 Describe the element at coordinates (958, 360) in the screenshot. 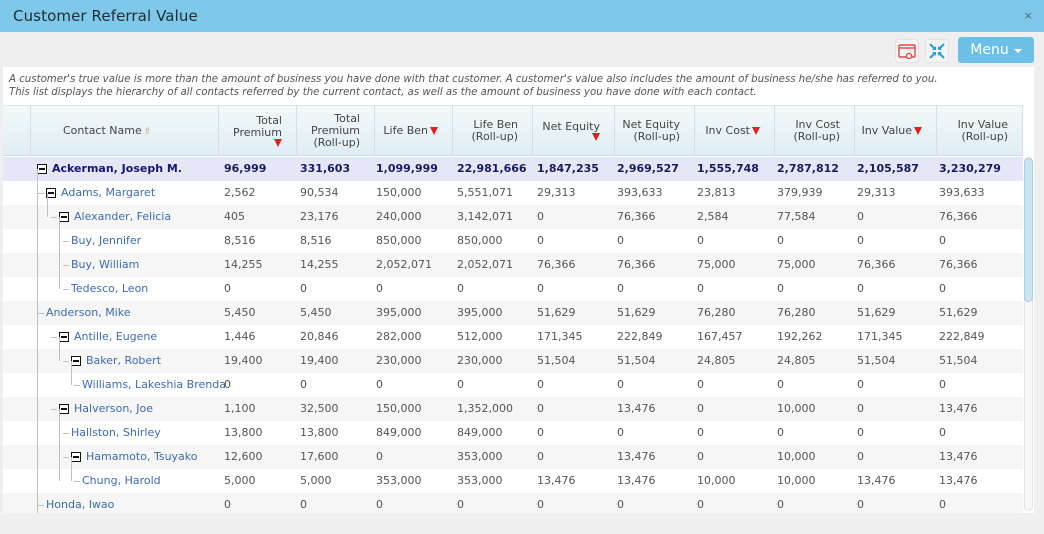

I see `cell-ivr: 51,504` at that location.